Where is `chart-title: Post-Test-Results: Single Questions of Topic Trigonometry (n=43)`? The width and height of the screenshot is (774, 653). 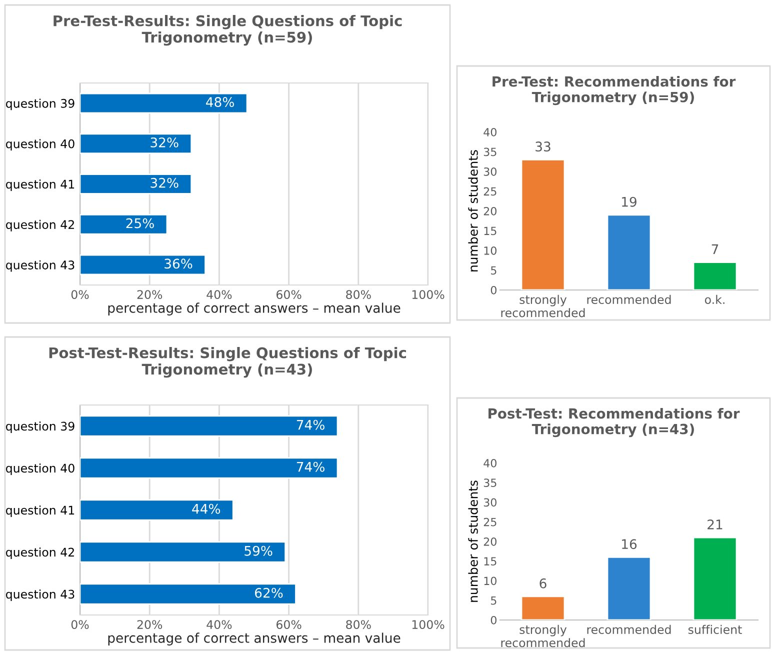
chart-title: Post-Test-Results: Single Questions of Topic Trigonometry (n=43) is located at coordinates (227, 362).